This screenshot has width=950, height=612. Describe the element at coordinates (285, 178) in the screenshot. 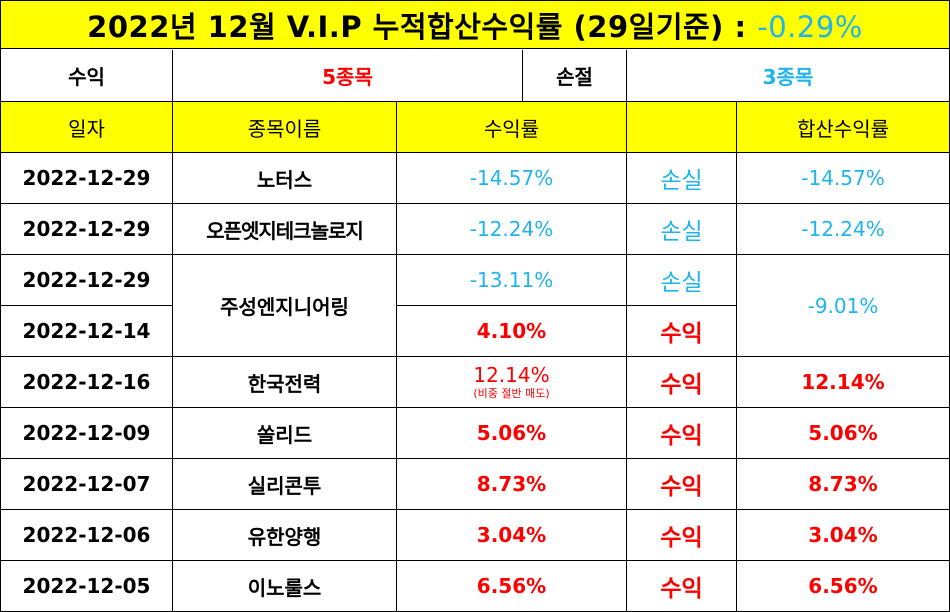

I see `row-name: 노터스` at that location.